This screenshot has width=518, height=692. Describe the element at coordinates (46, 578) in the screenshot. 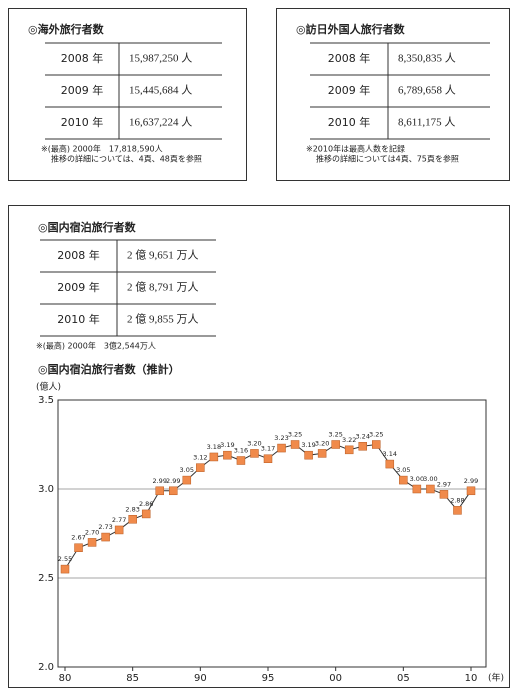

I see `y-tick-label: 2.5` at that location.